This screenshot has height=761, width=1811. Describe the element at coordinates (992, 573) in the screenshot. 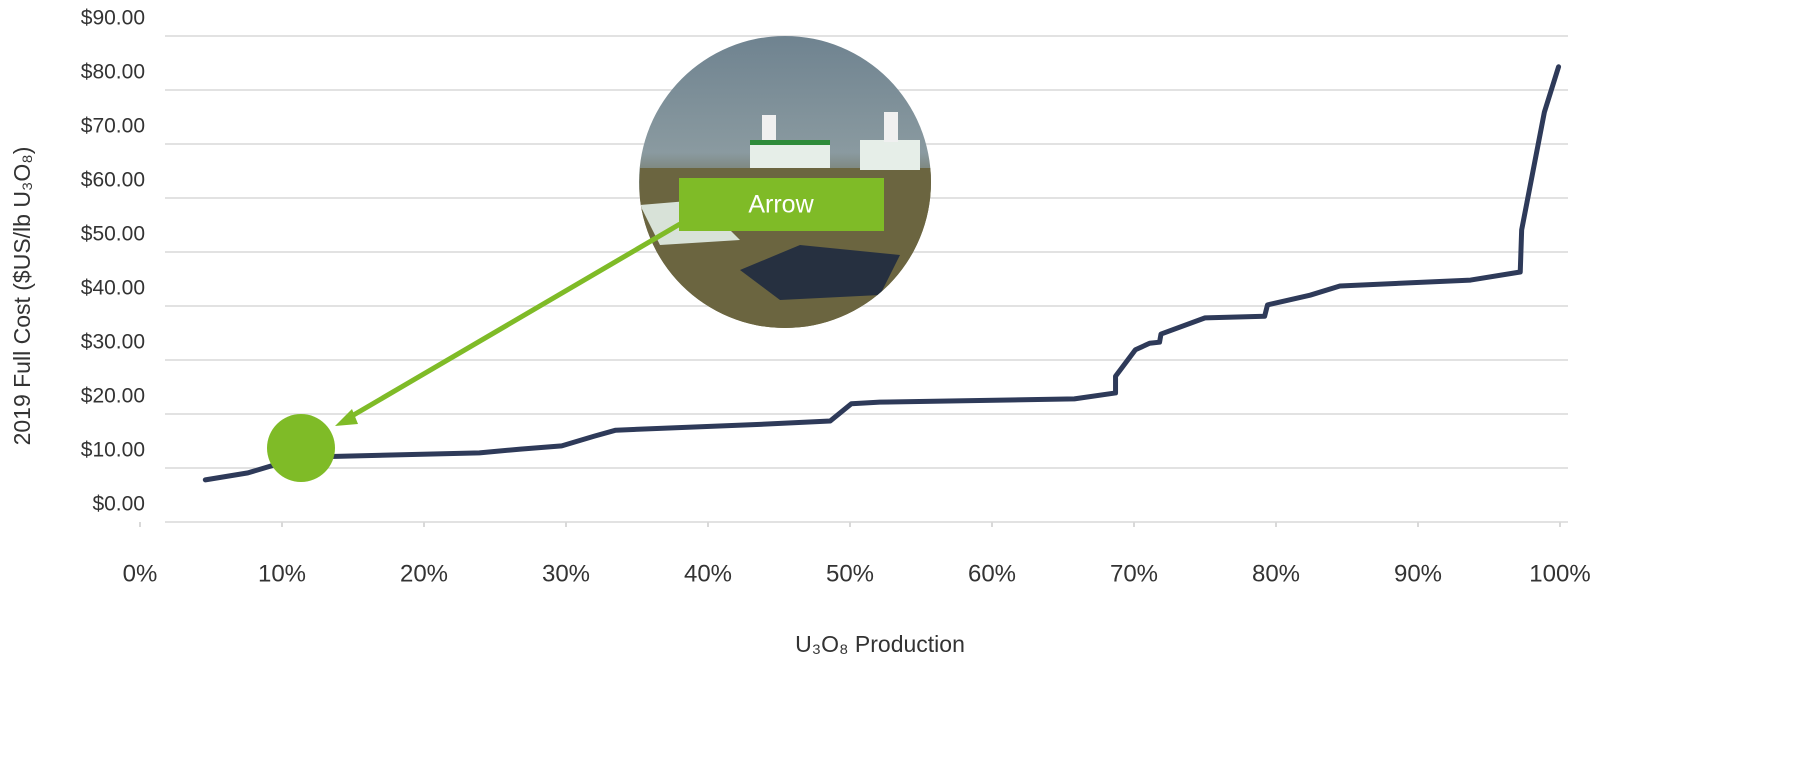

I see `x-tick-label: 60%` at that location.